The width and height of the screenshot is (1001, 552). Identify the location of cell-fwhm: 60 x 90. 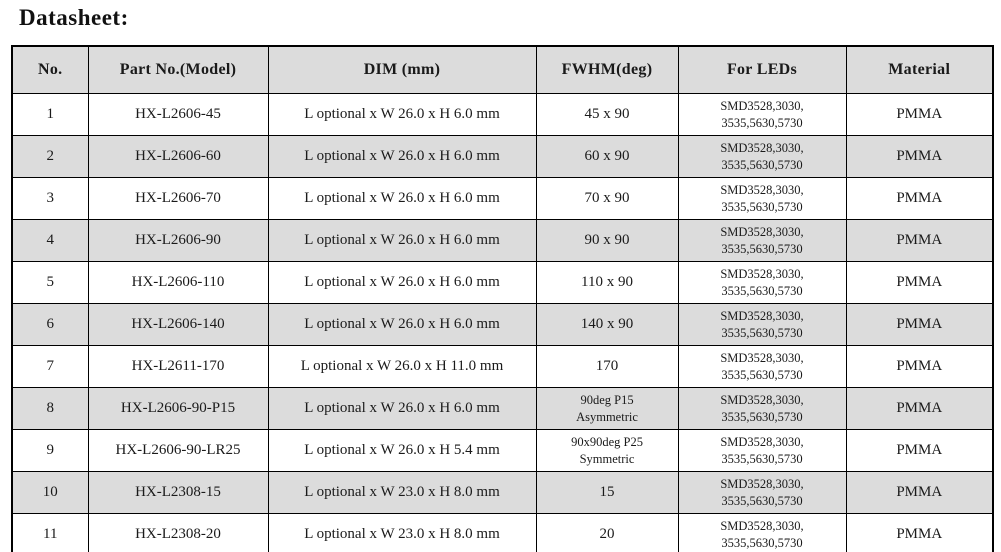
(607, 156).